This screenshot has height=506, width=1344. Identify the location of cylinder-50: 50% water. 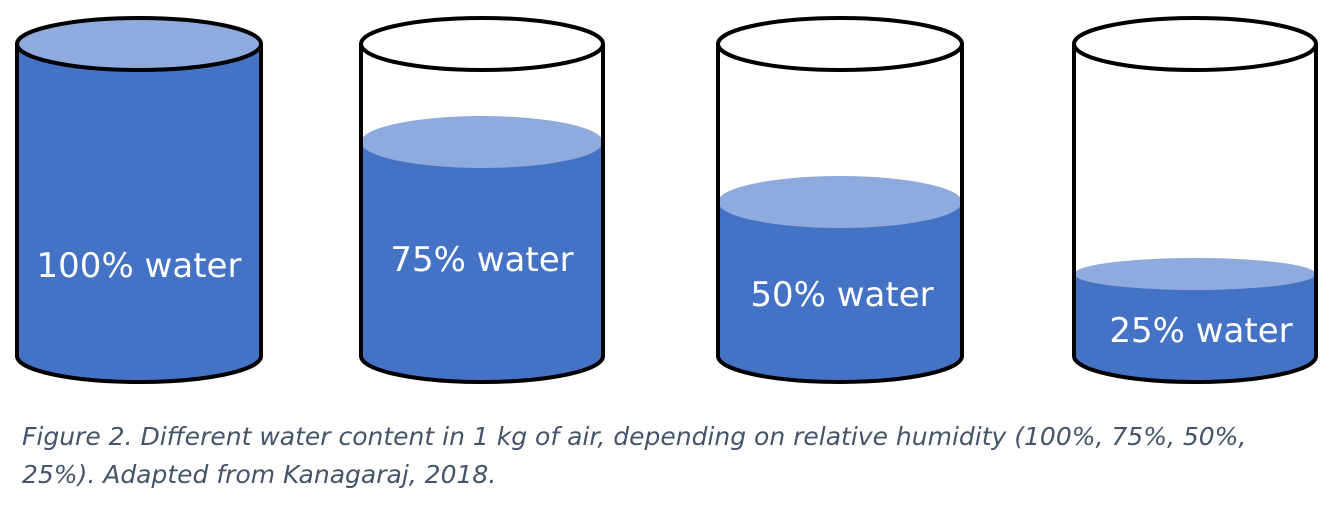
(840, 200).